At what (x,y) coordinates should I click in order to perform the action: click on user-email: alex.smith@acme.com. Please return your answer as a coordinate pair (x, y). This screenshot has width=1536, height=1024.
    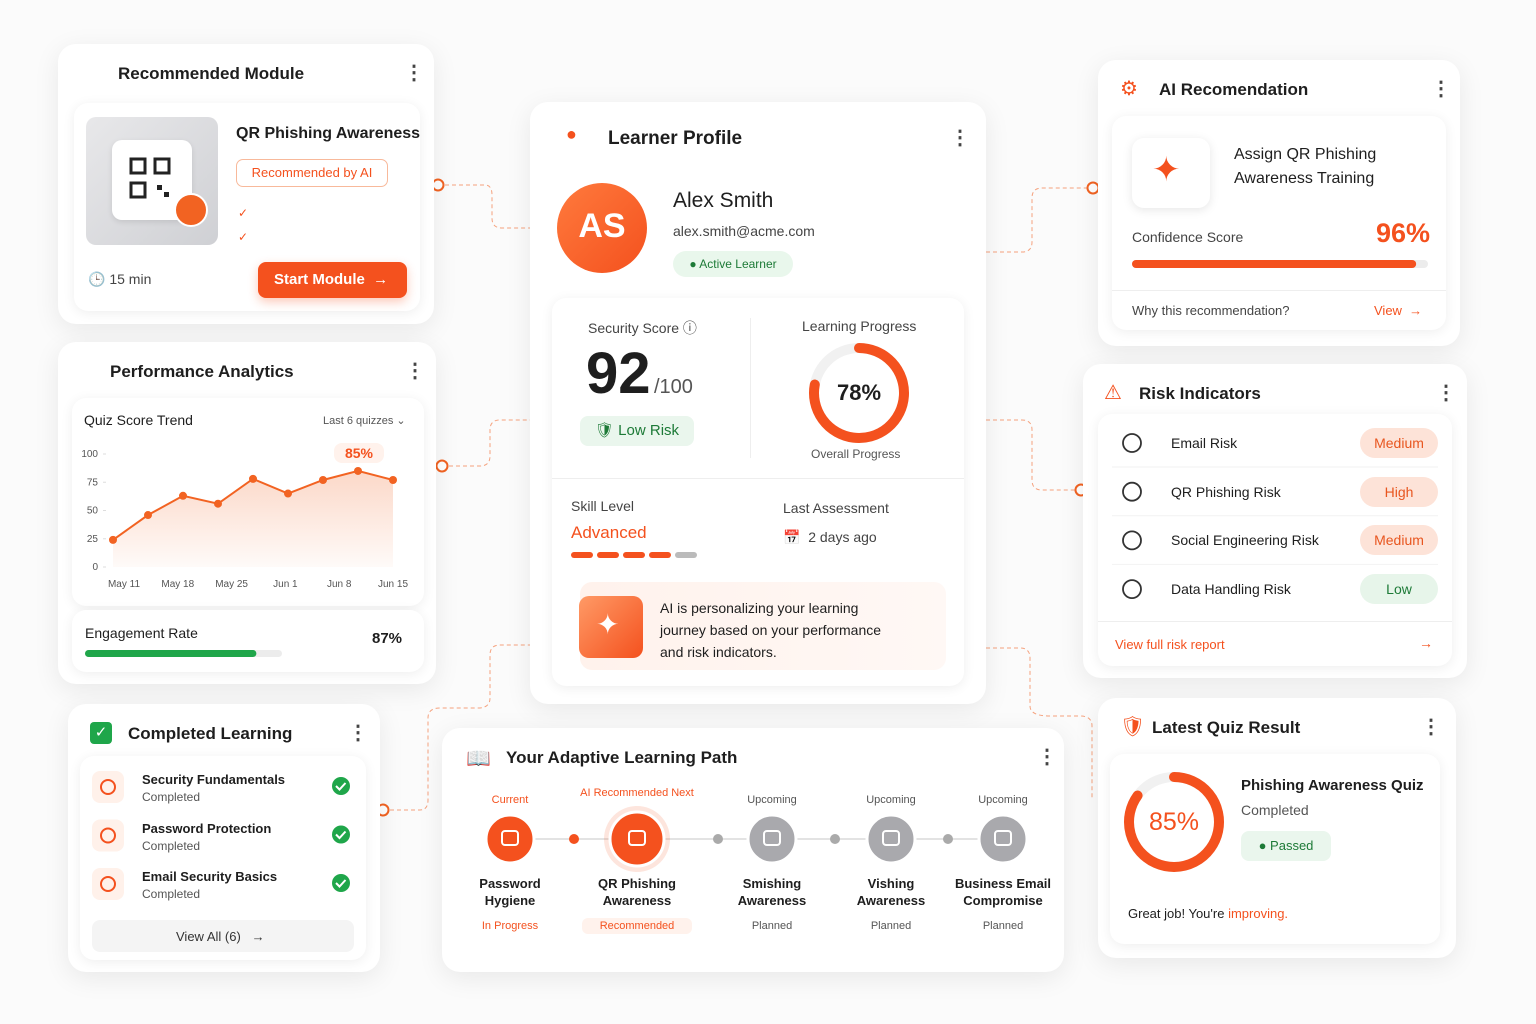
    Looking at the image, I should click on (744, 231).